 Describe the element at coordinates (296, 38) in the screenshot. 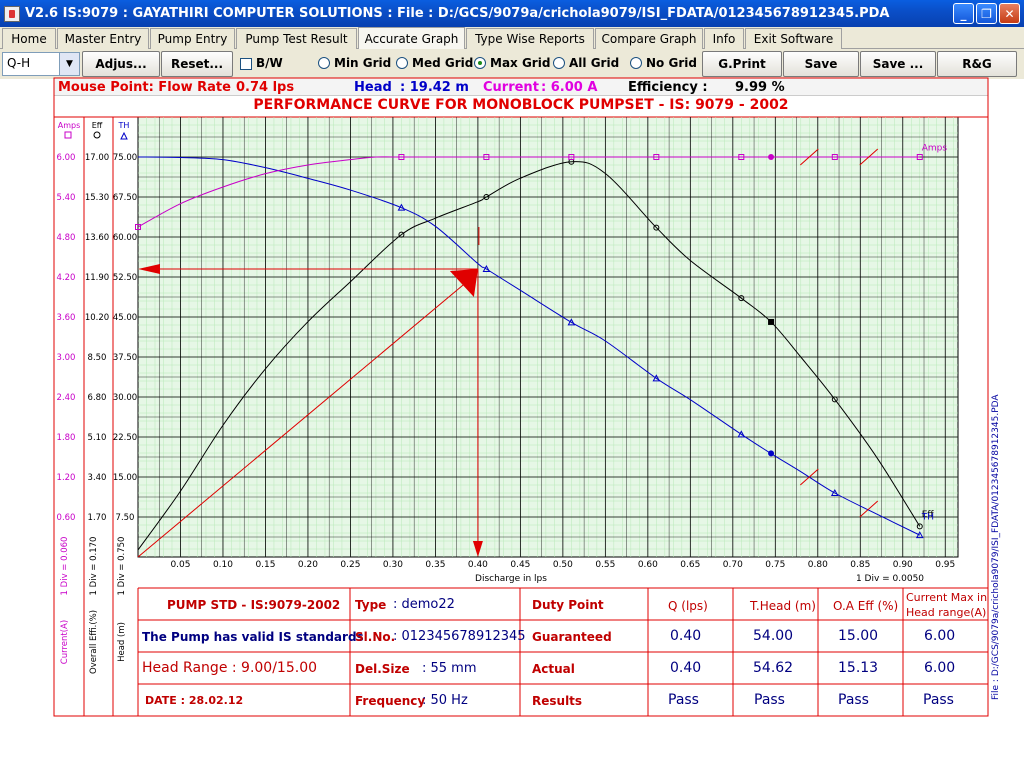

I see `tab-pump-test-result: Pump Test Result` at that location.